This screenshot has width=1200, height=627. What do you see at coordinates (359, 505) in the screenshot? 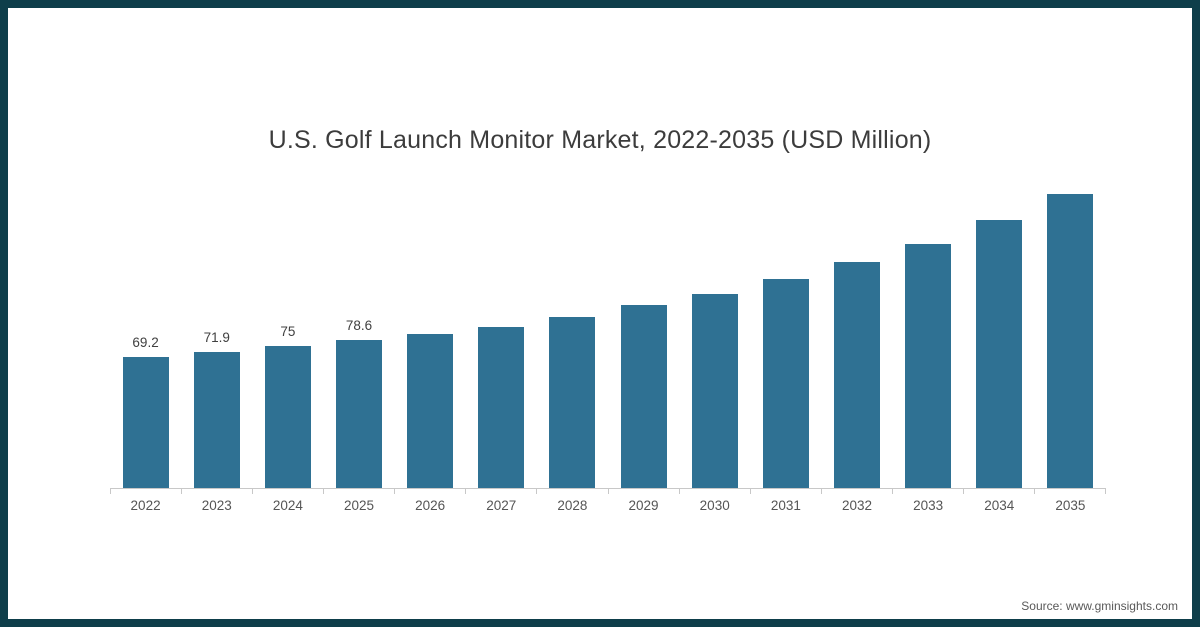
I see `x-axis-label: 2025` at bounding box center [359, 505].